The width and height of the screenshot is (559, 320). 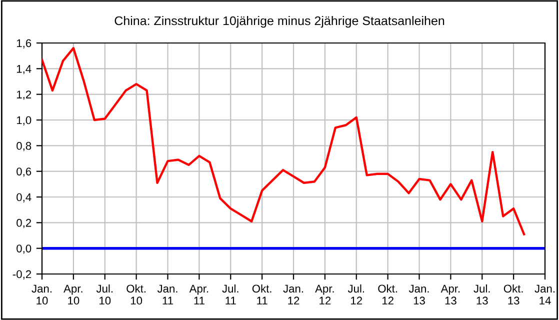 I want to click on x-tick-label: Okt. 11, so click(x=262, y=294).